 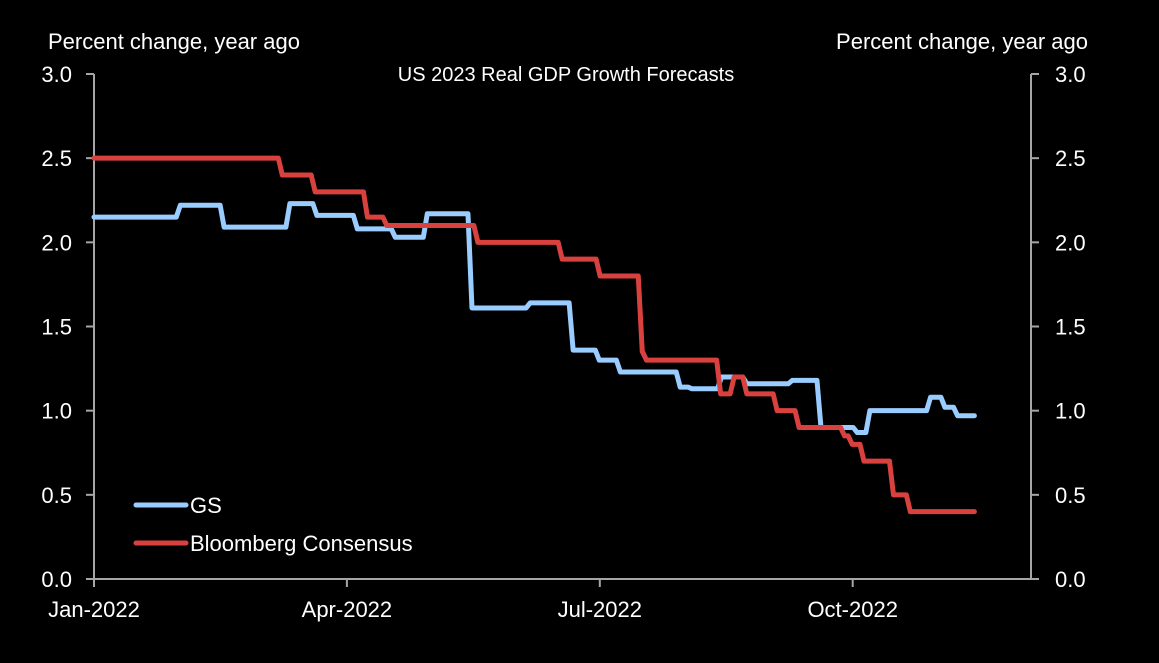 I want to click on legend: GS Bloomberg Consensus, so click(x=273, y=524).